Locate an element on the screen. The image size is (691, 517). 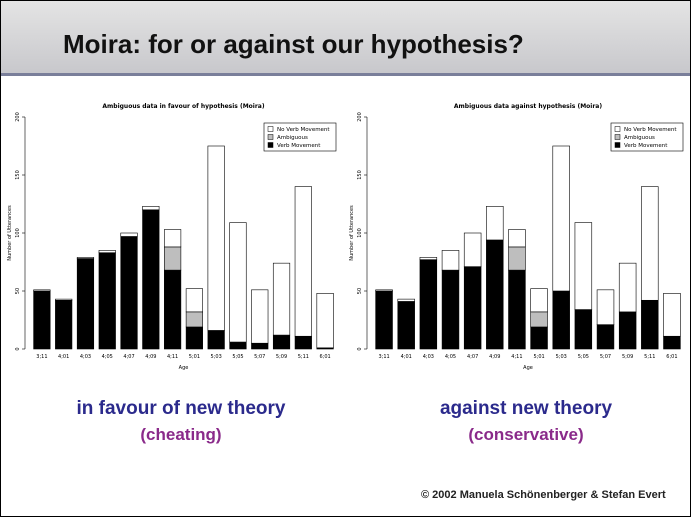
y-tick-label: 100 is located at coordinates (360, 233).